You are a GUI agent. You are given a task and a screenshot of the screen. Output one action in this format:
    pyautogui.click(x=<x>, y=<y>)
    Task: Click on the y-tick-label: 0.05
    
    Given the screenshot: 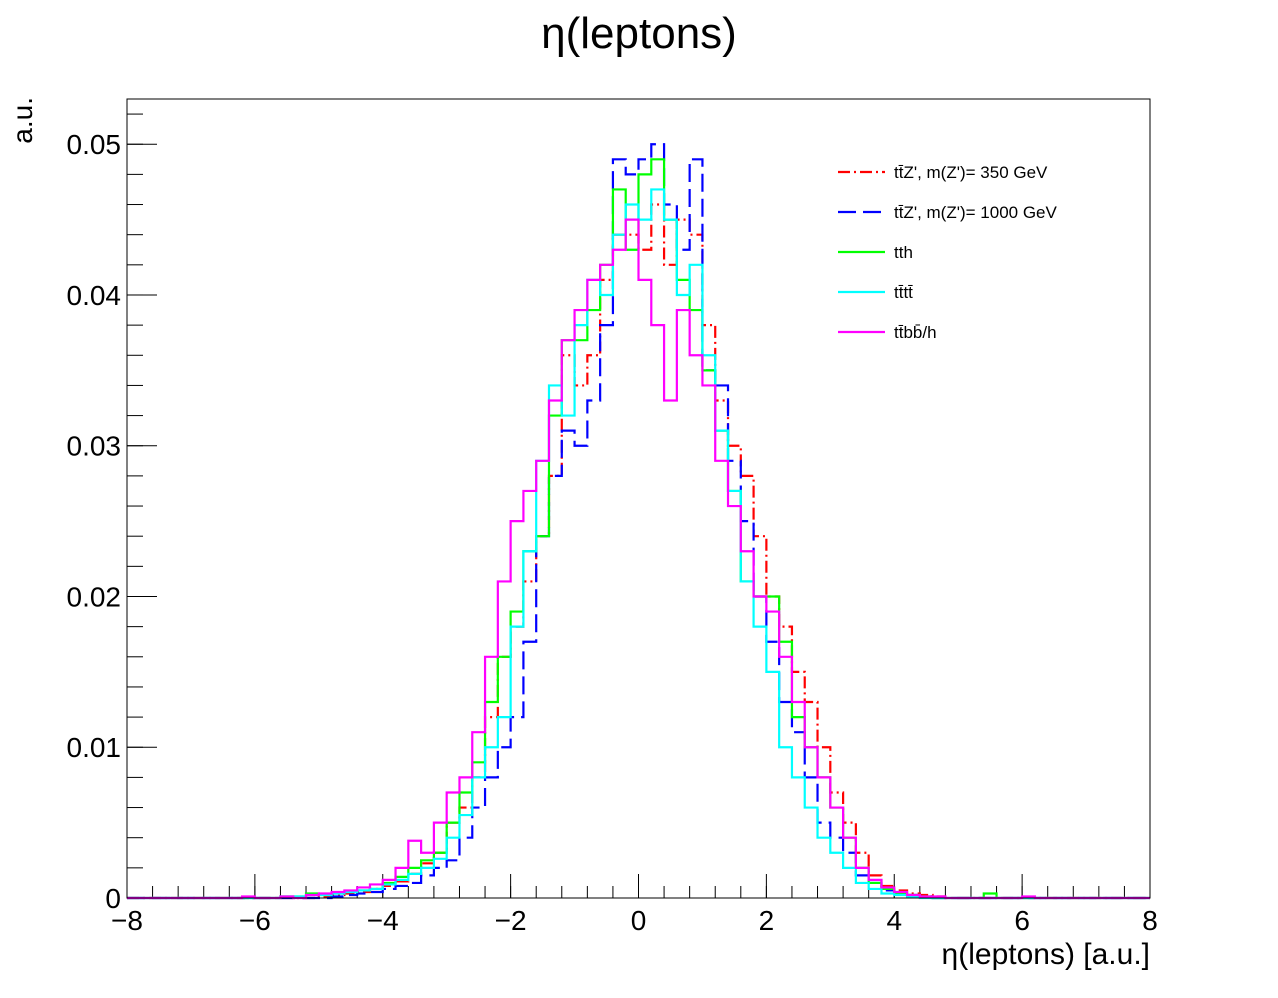 What is the action you would take?
    pyautogui.click(x=94, y=144)
    